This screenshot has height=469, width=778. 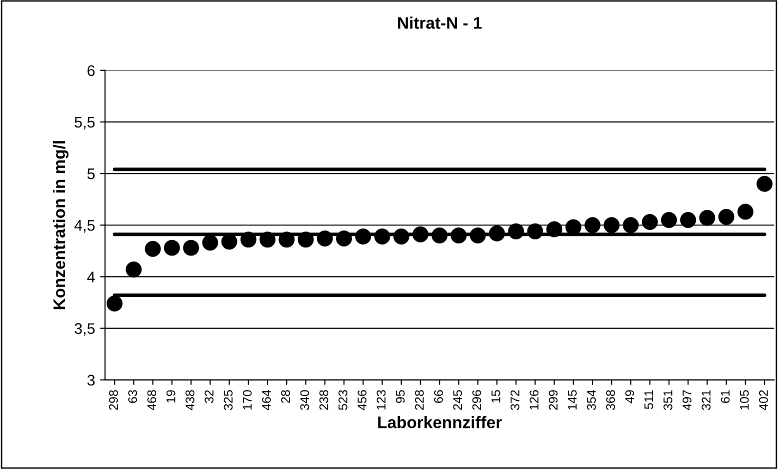 I want to click on x-tick-label: 105, so click(x=744, y=400).